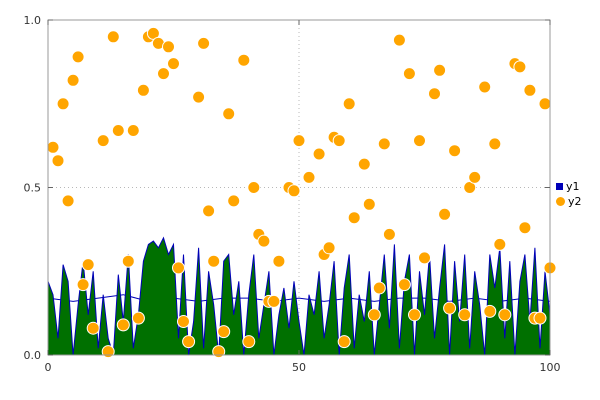 The width and height of the screenshot is (600, 400). I want to click on legend-item-y2: y2, so click(569, 201).